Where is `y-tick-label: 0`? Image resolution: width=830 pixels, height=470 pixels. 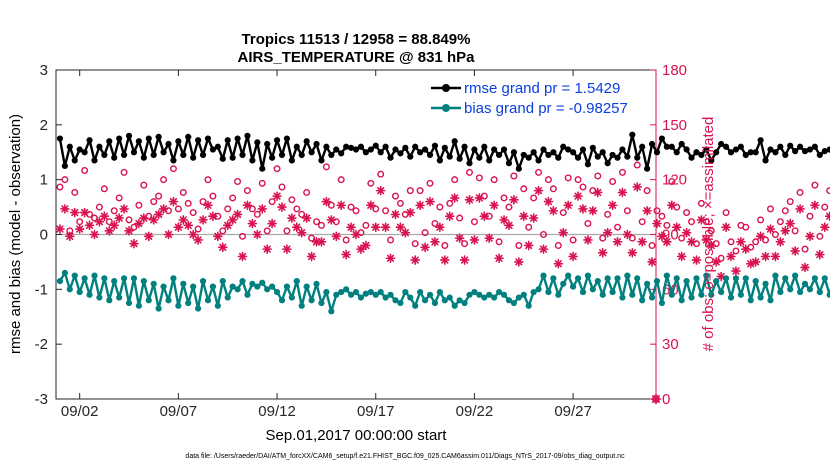 y-tick-label: 0 is located at coordinates (44, 235).